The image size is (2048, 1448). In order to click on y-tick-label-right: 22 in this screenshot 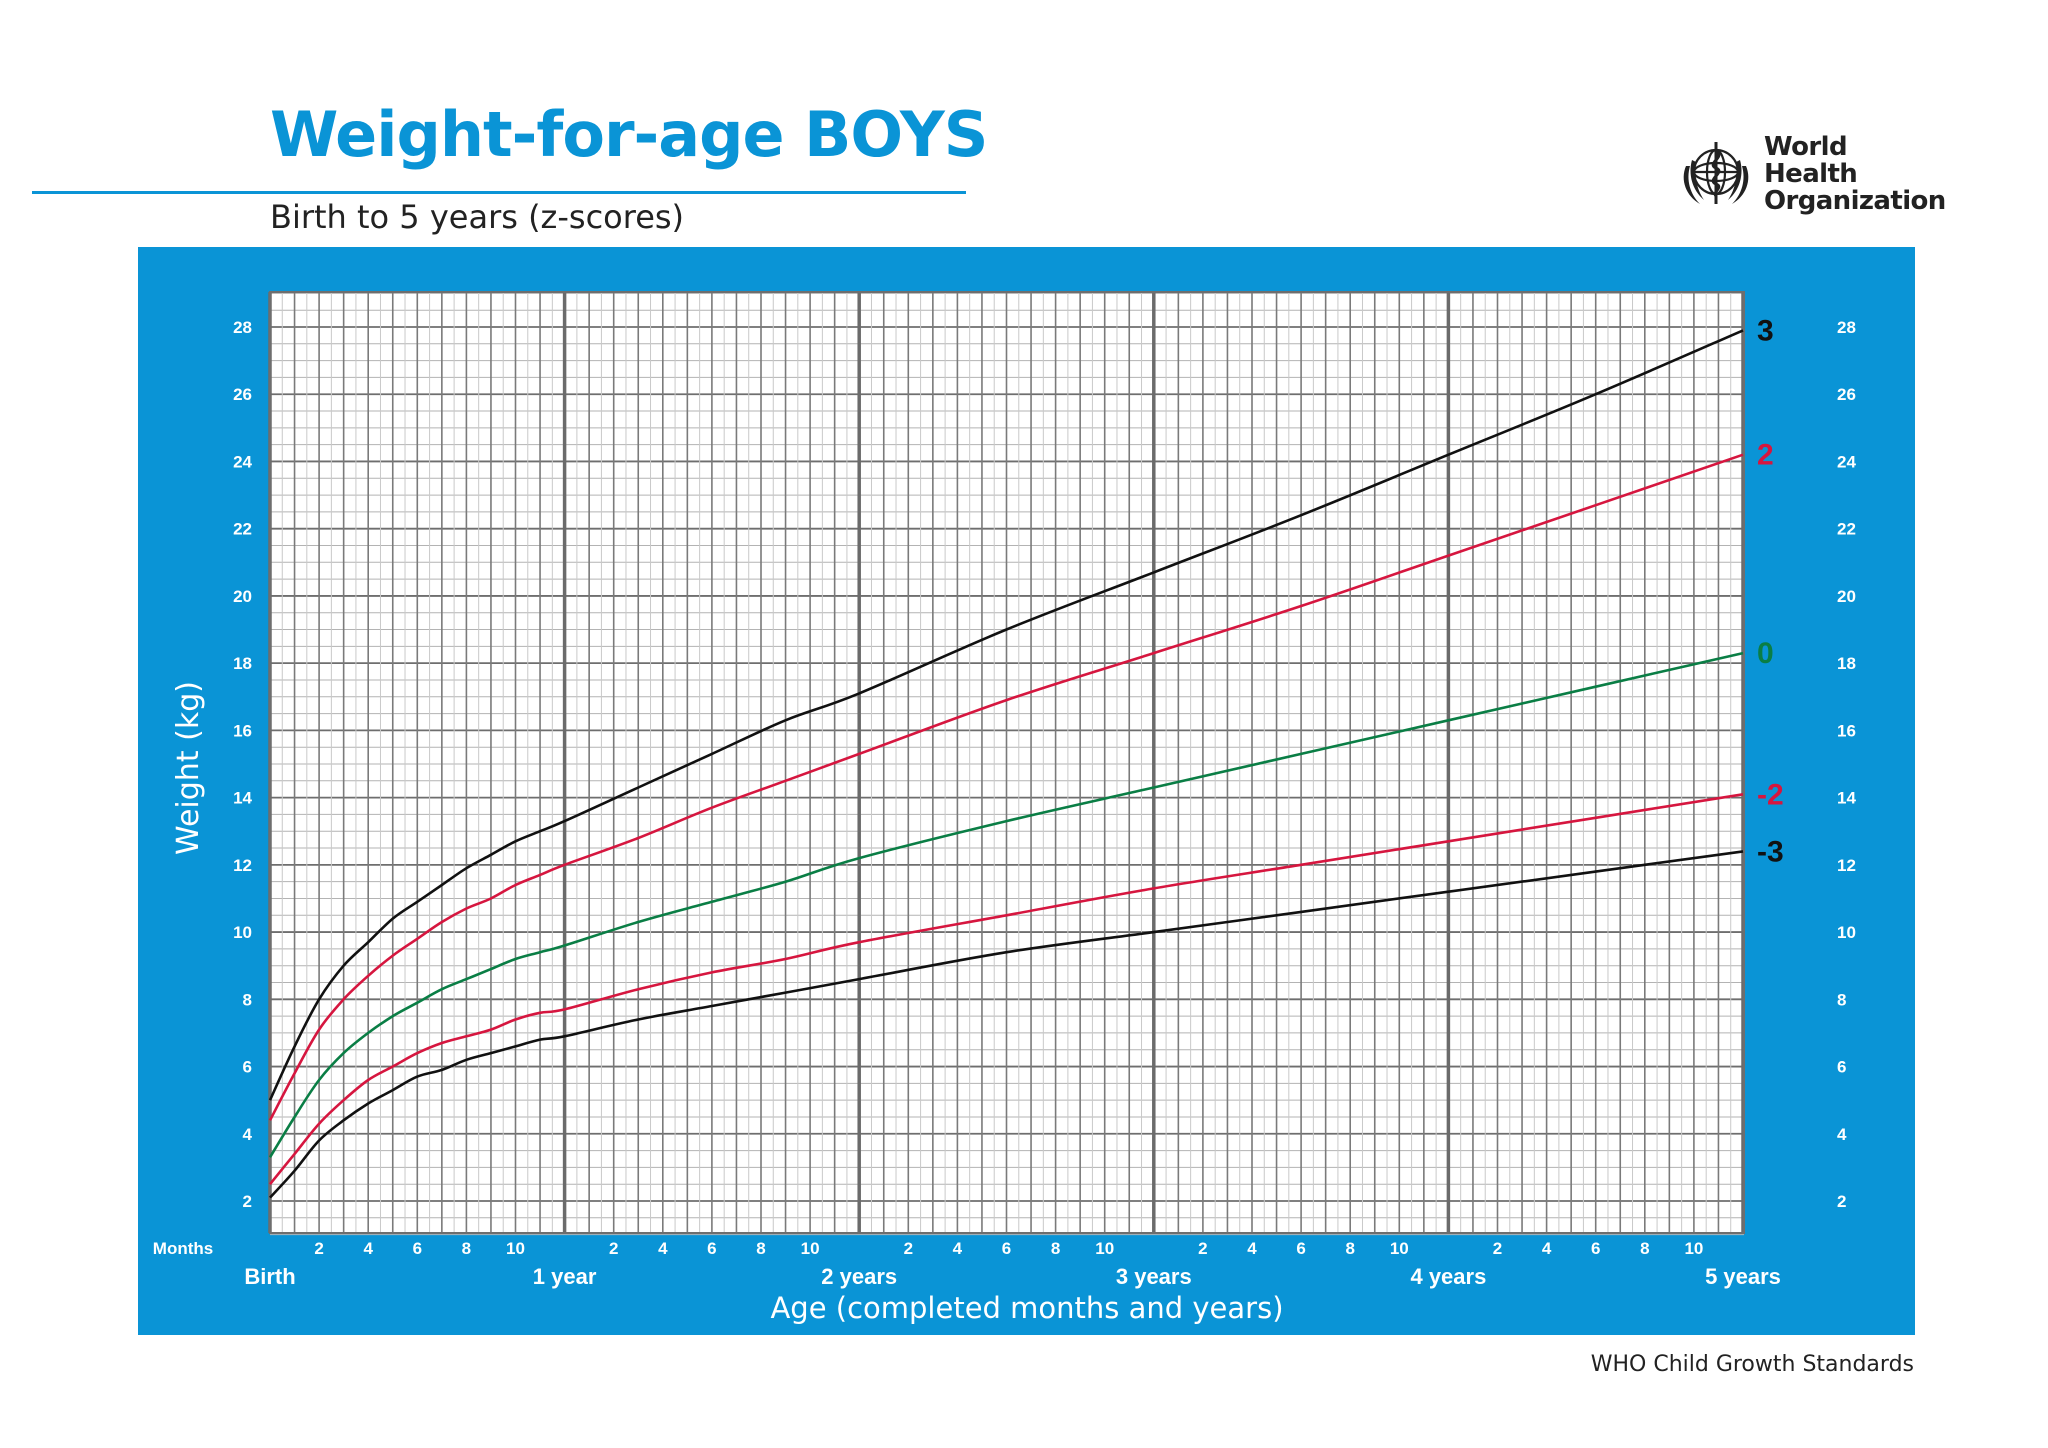, I will do `click(1846, 529)`.